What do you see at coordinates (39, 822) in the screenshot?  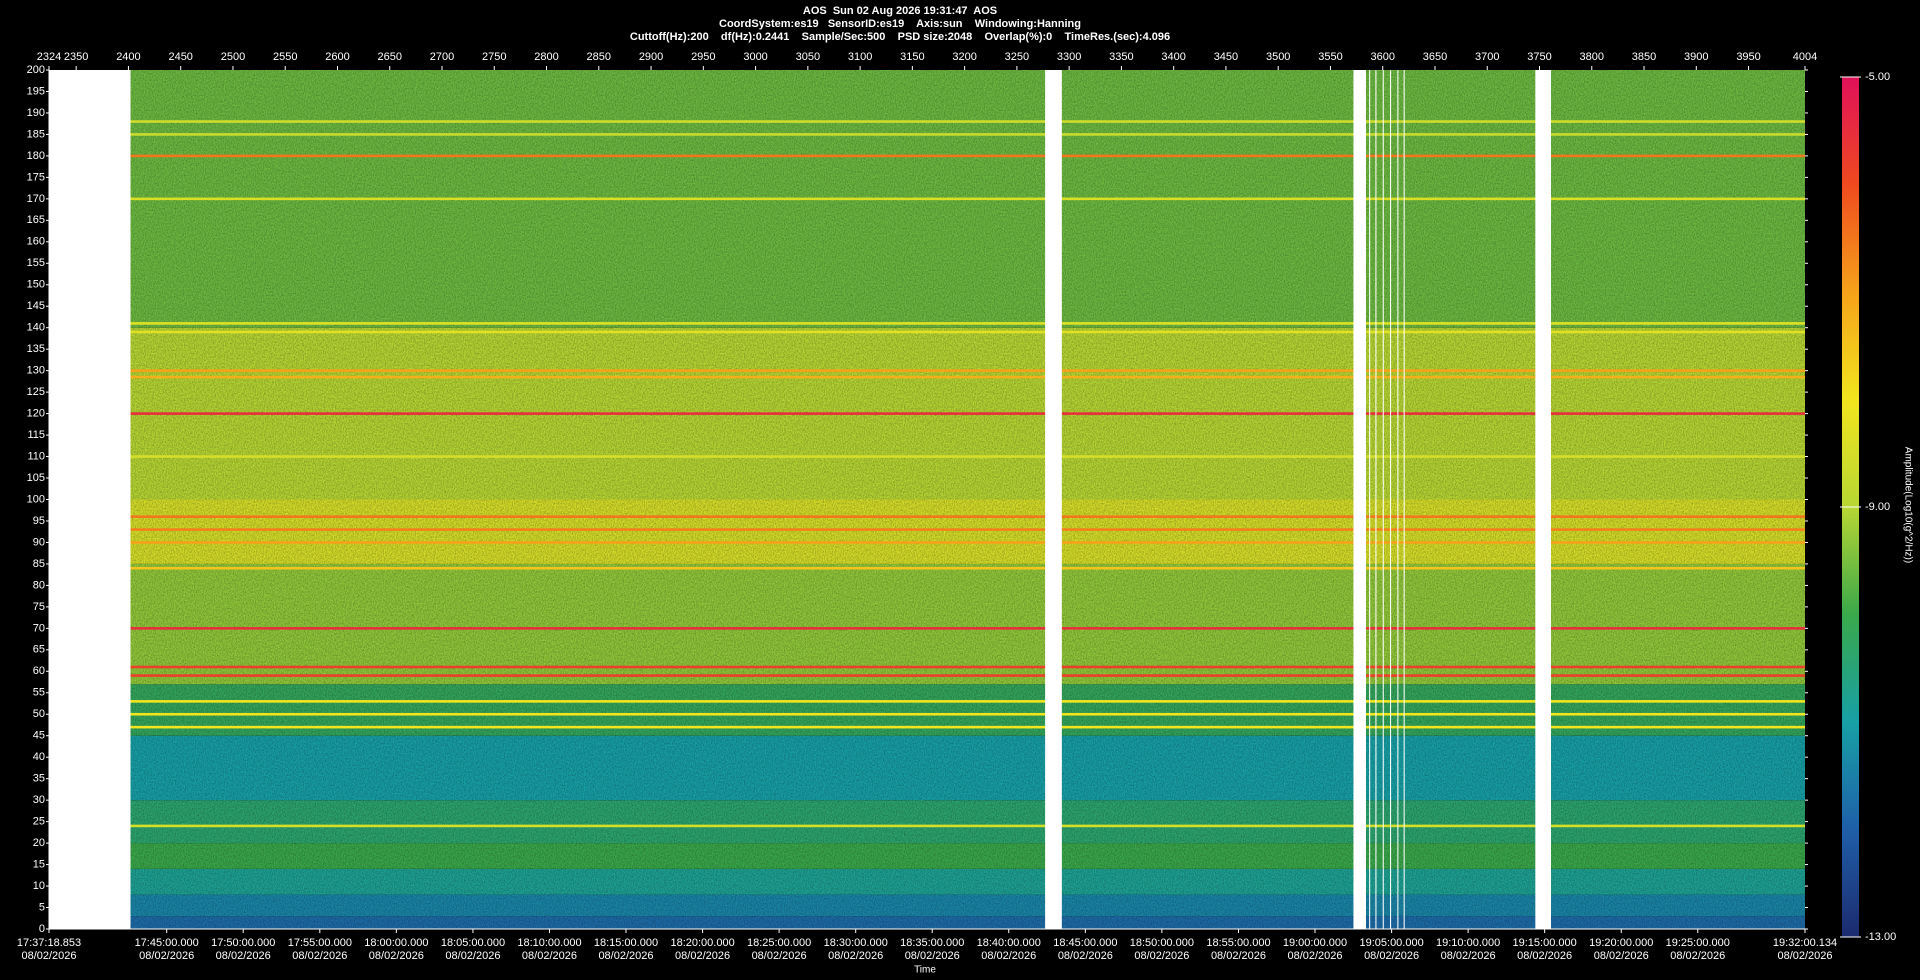 I see `y-tick-label: 25` at bounding box center [39, 822].